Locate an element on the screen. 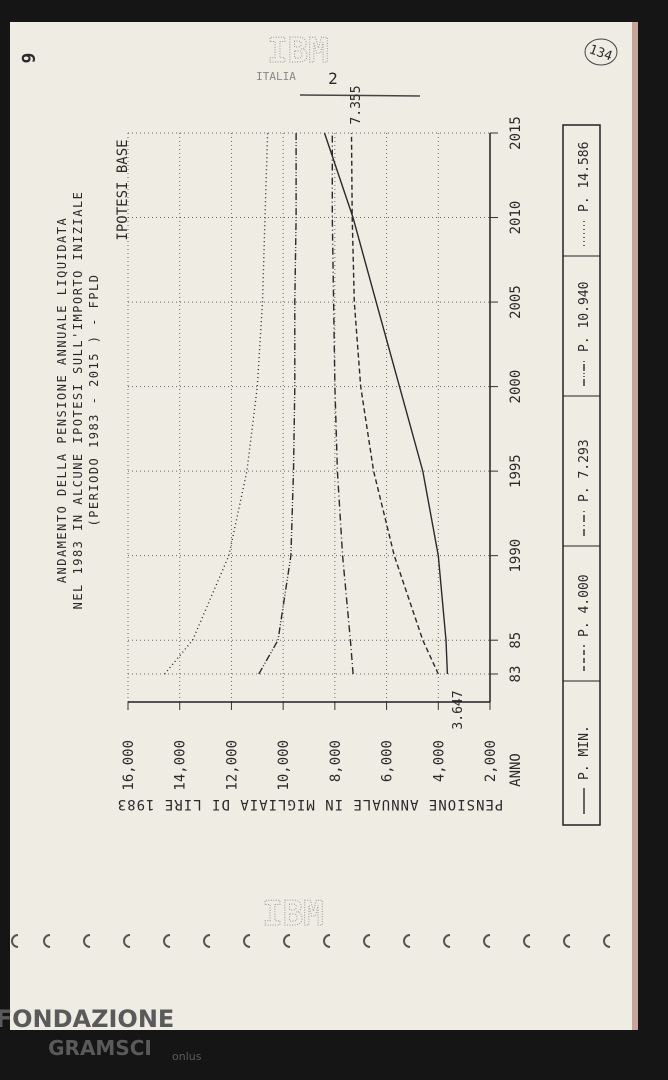 This screenshot has width=668, height=1080. legend-label: P. MIN. is located at coordinates (584, 752).